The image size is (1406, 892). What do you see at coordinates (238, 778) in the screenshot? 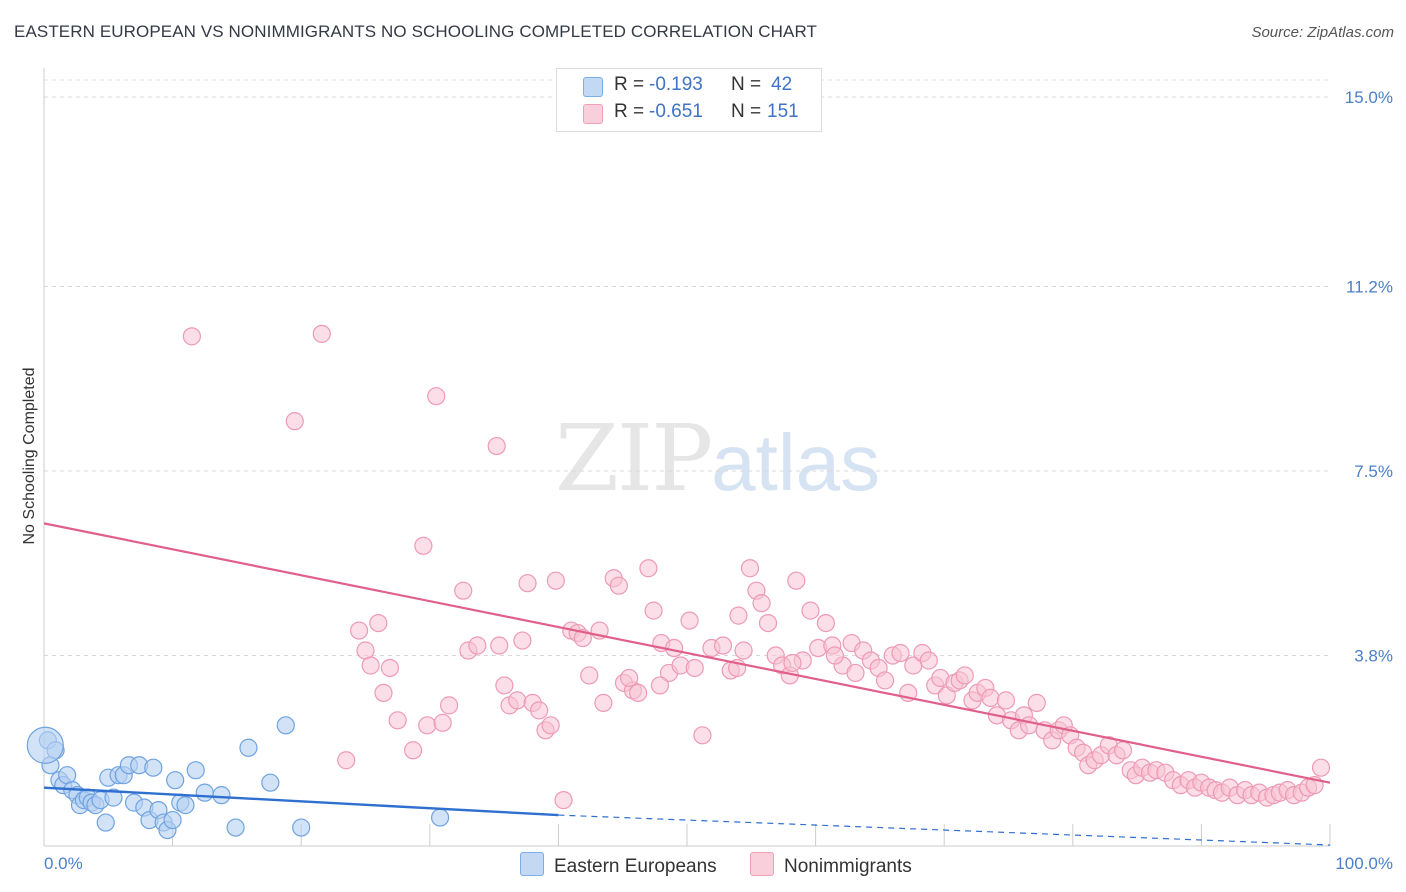
I see `series-eastern-europeans` at bounding box center [238, 778].